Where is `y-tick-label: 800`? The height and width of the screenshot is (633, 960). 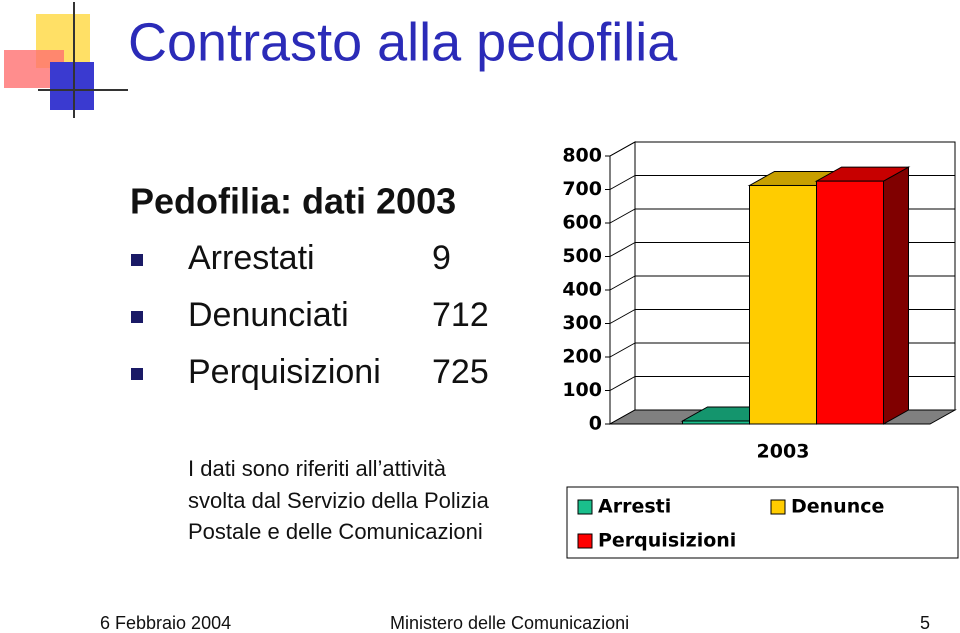
y-tick-label: 800 is located at coordinates (582, 156).